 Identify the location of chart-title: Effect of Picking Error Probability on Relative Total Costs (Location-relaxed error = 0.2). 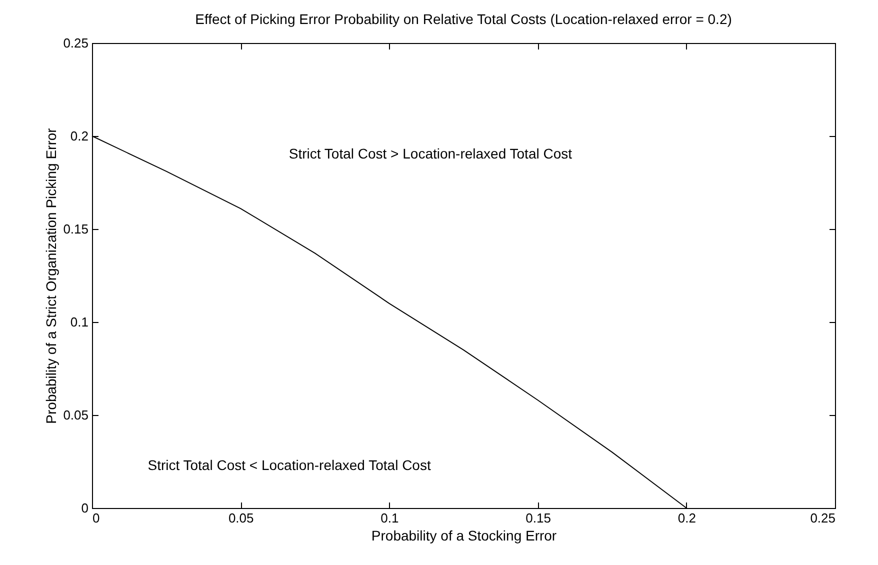
(463, 19).